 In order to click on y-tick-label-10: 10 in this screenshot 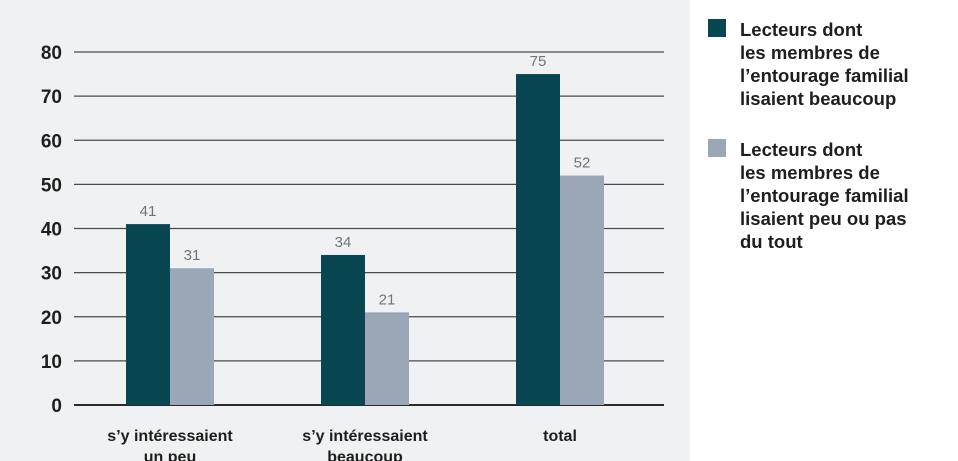, I will do `click(51, 362)`.